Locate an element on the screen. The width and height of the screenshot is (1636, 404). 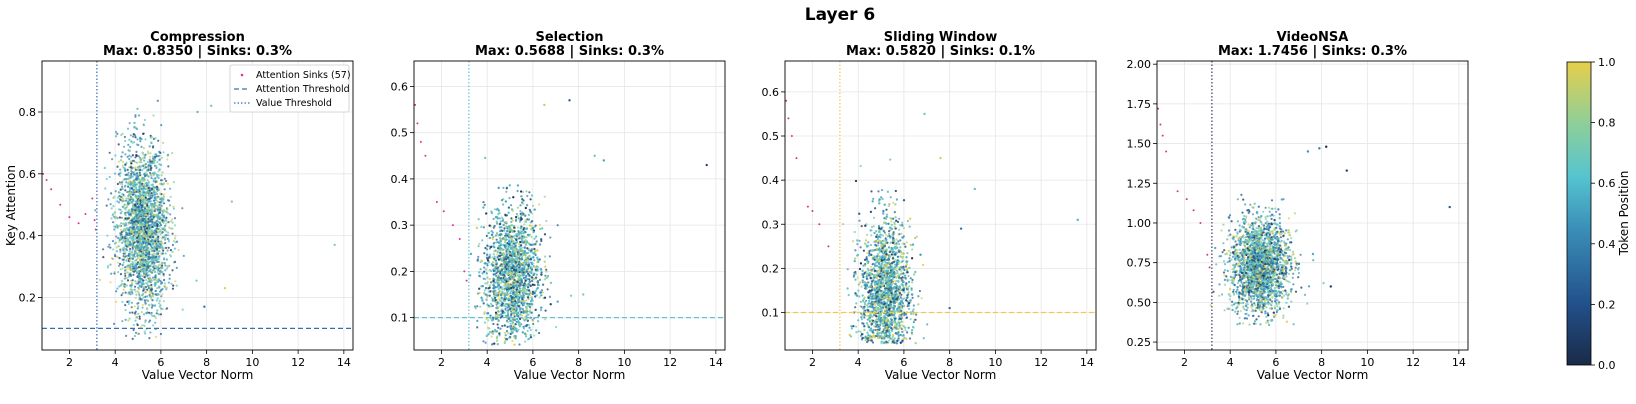
legend-entry: Attention Threshold is located at coordinates (303, 89).